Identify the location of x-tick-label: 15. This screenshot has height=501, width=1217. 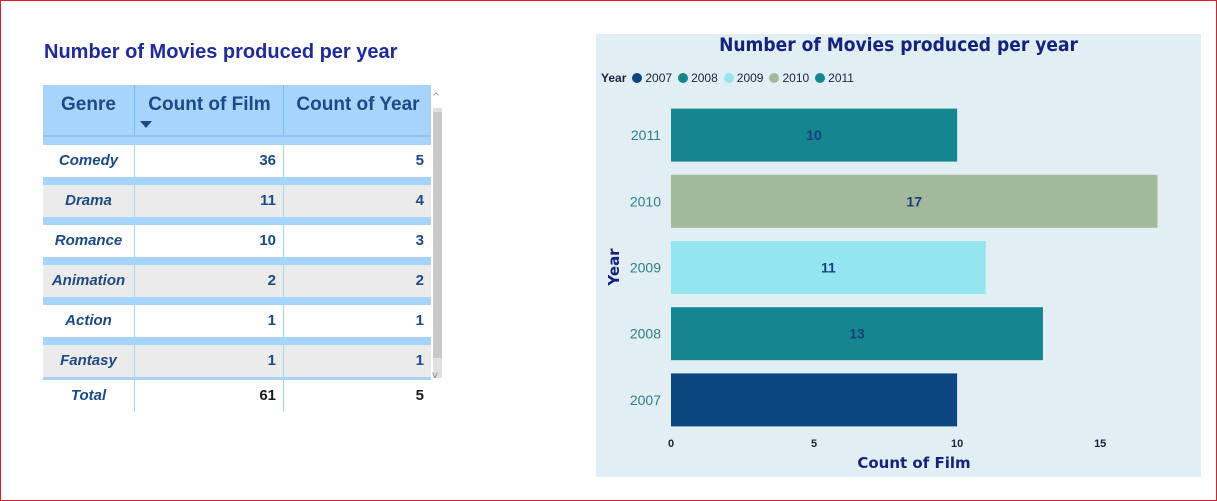
(1100, 444).